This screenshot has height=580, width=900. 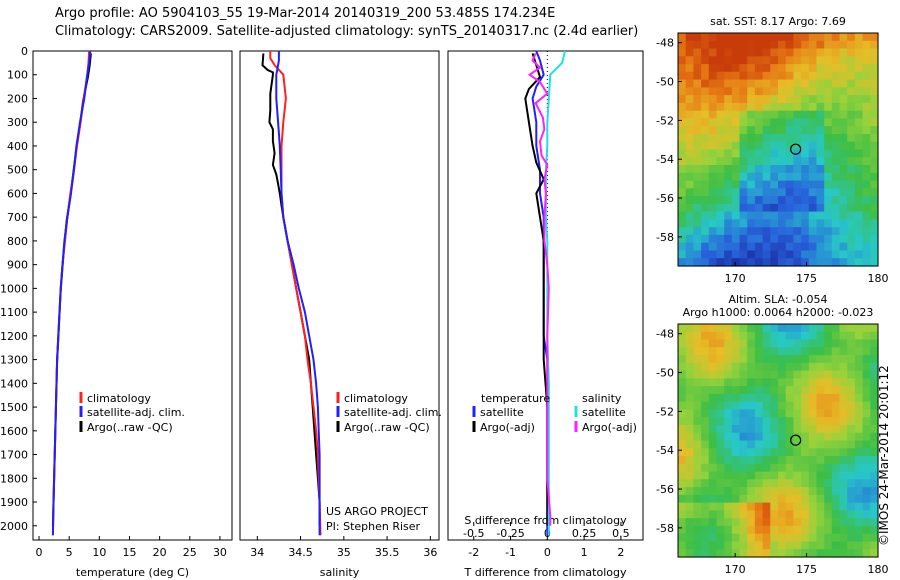 I want to click on x-tick-label: 25, so click(x=190, y=552).